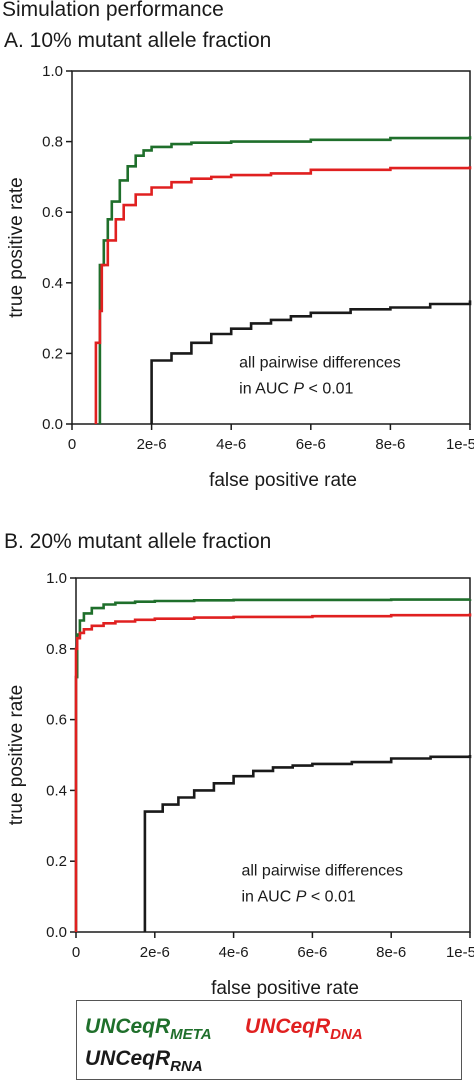  Describe the element at coordinates (128, 1058) in the screenshot. I see `legend-rna-label: UNCeqR` at that location.